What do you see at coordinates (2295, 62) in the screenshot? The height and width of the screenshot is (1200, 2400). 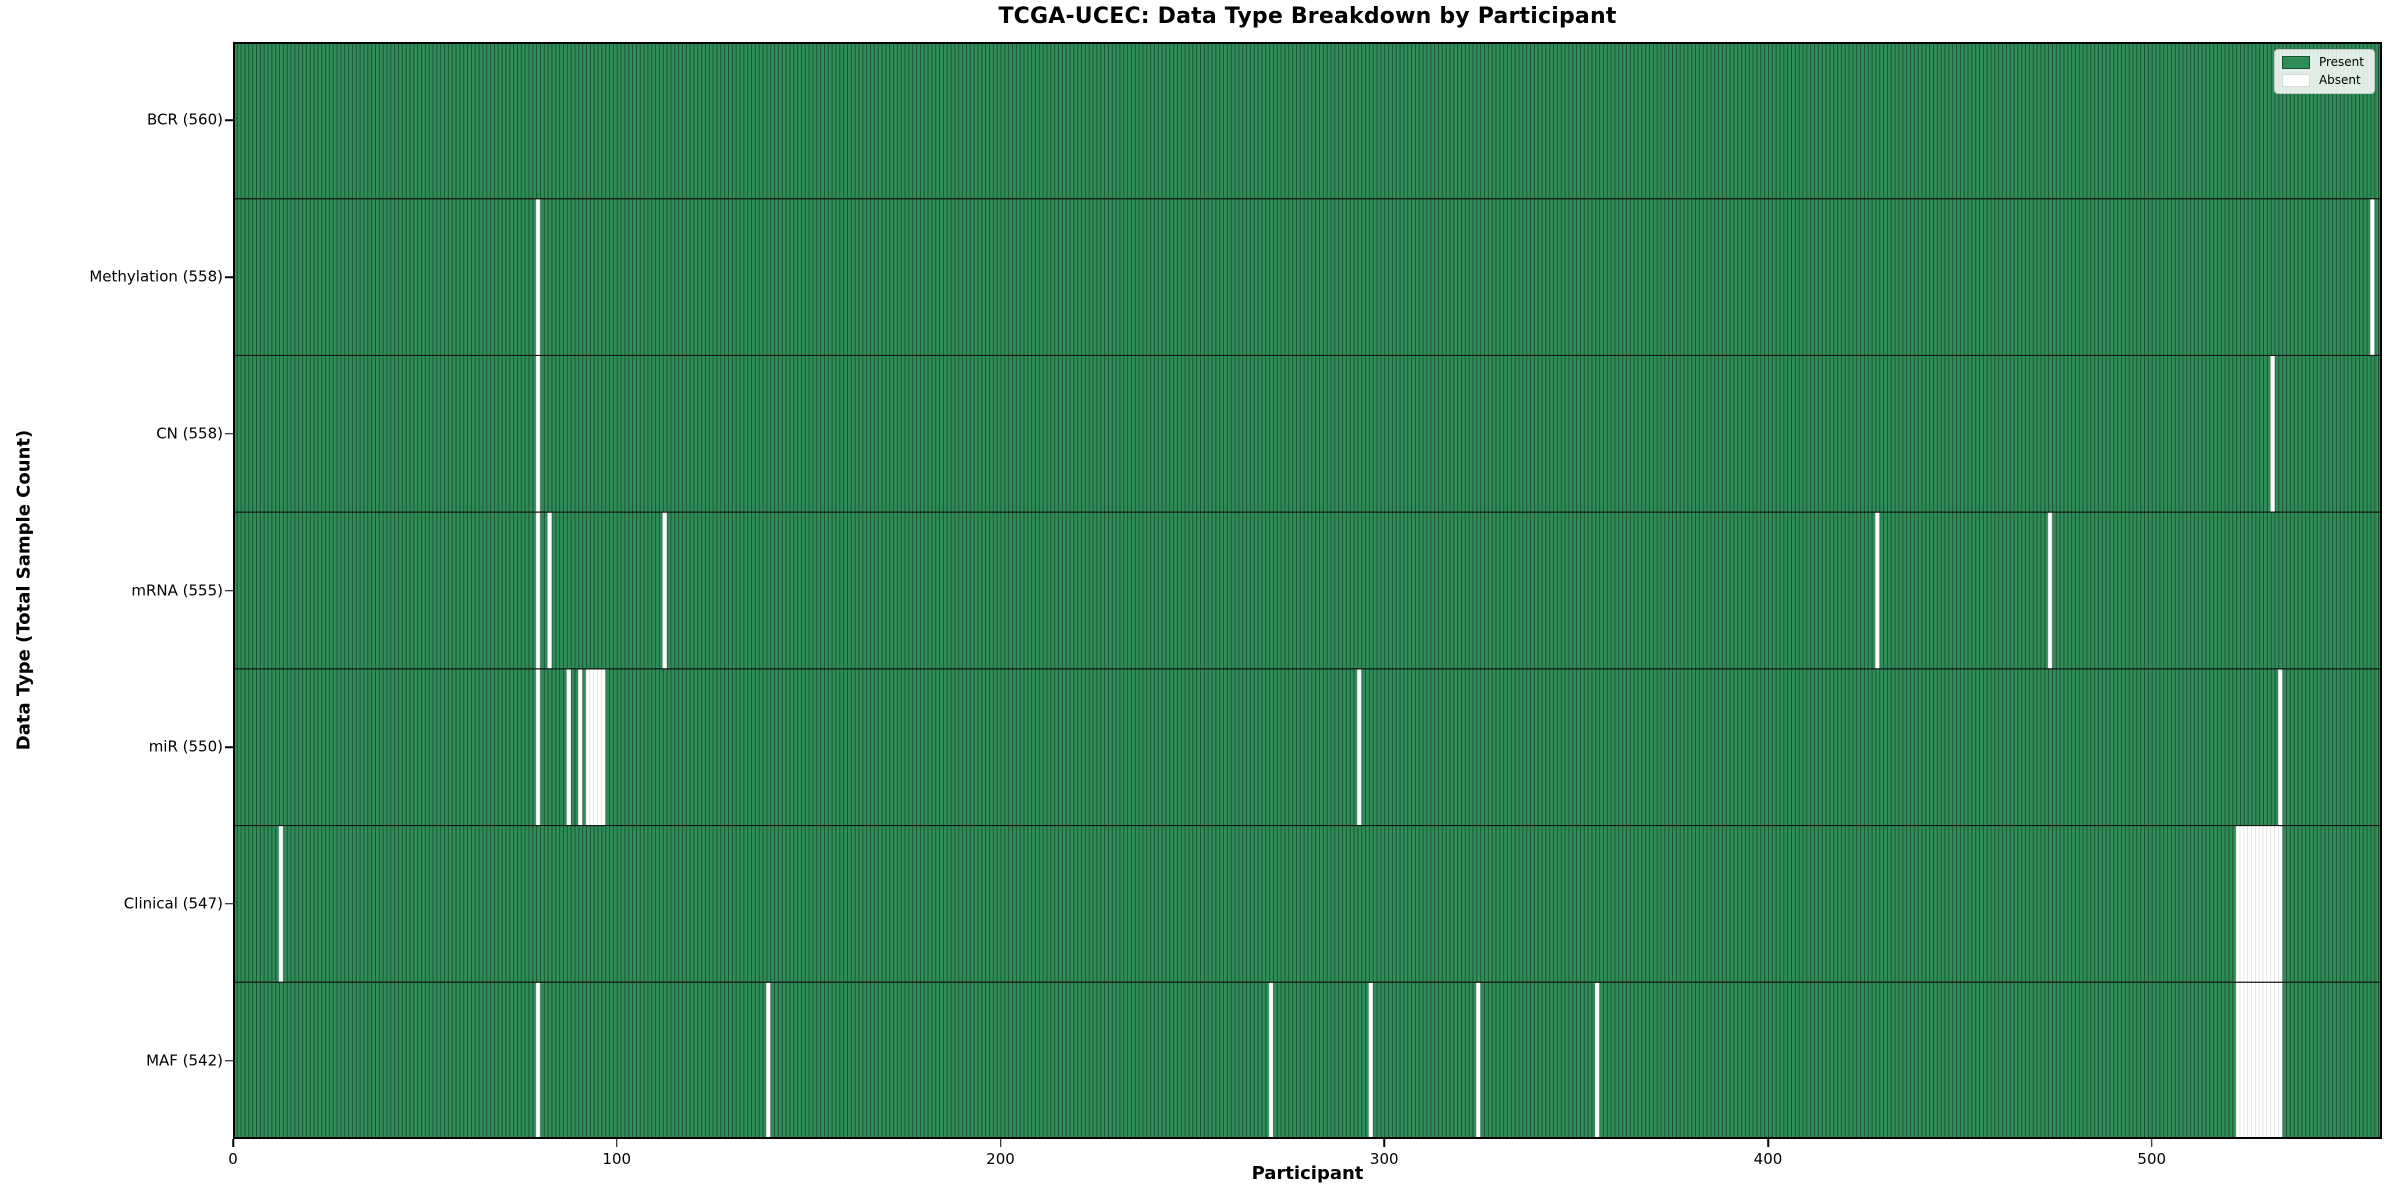 I see `legend-swatch-present-icon` at bounding box center [2295, 62].